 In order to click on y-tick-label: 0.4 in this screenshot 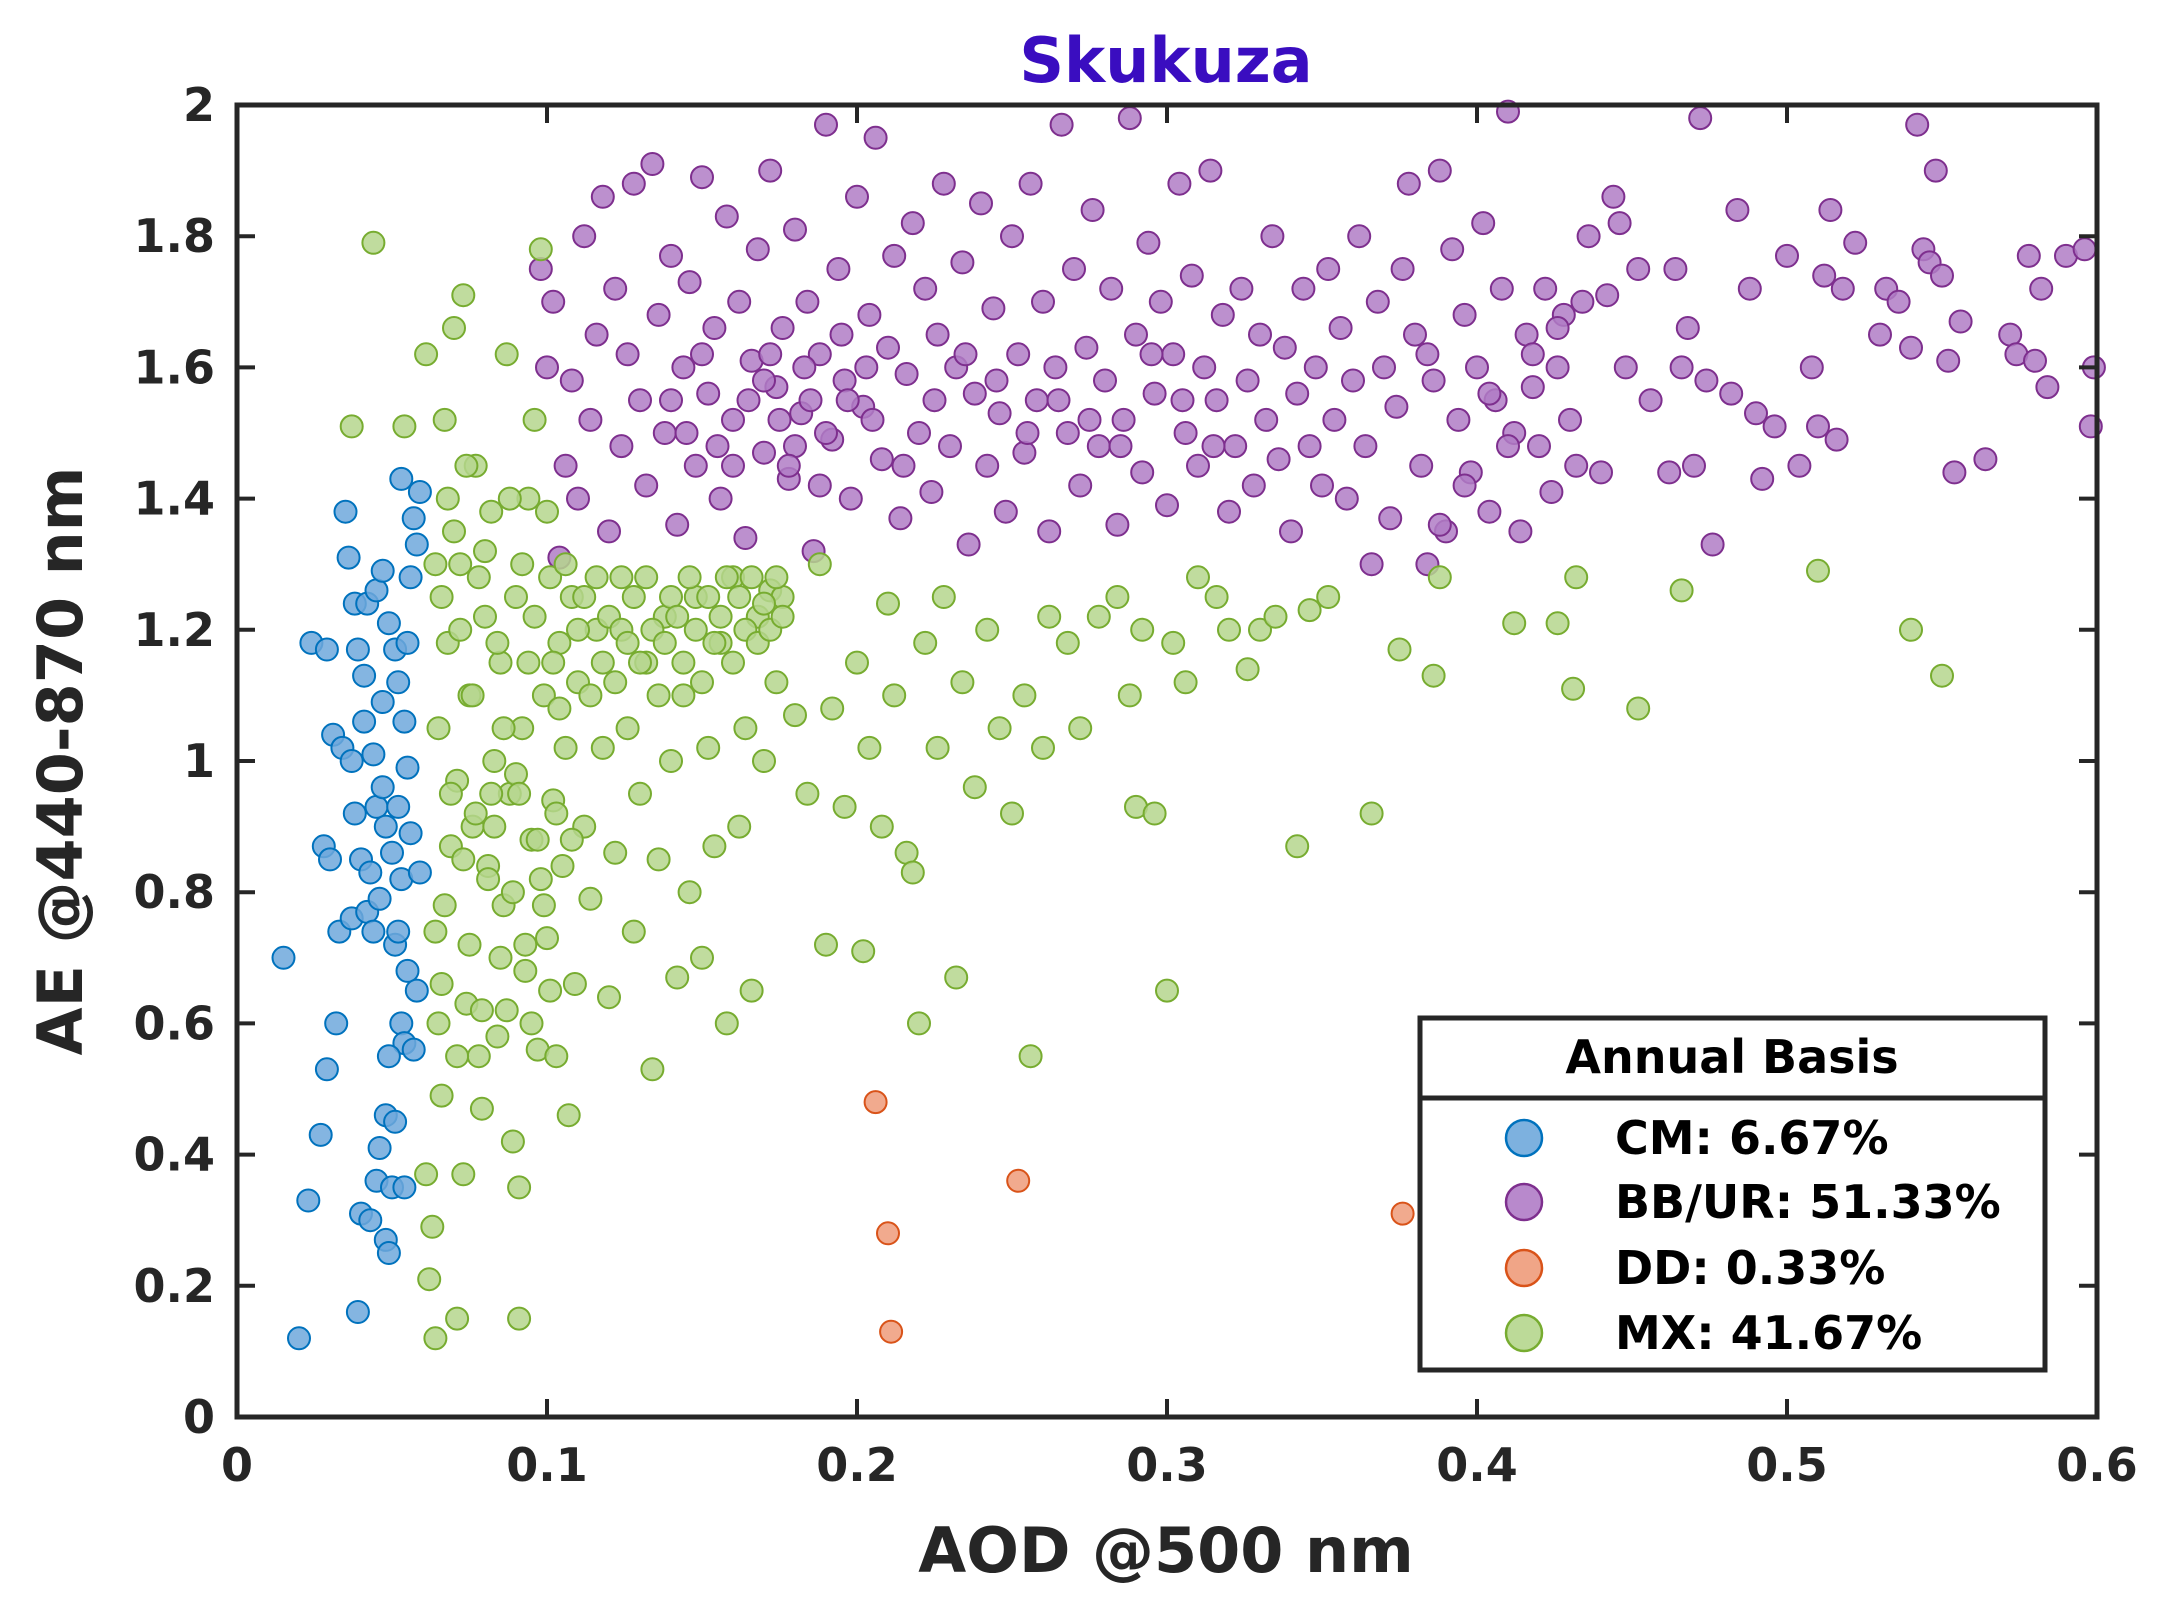, I will do `click(175, 1155)`.